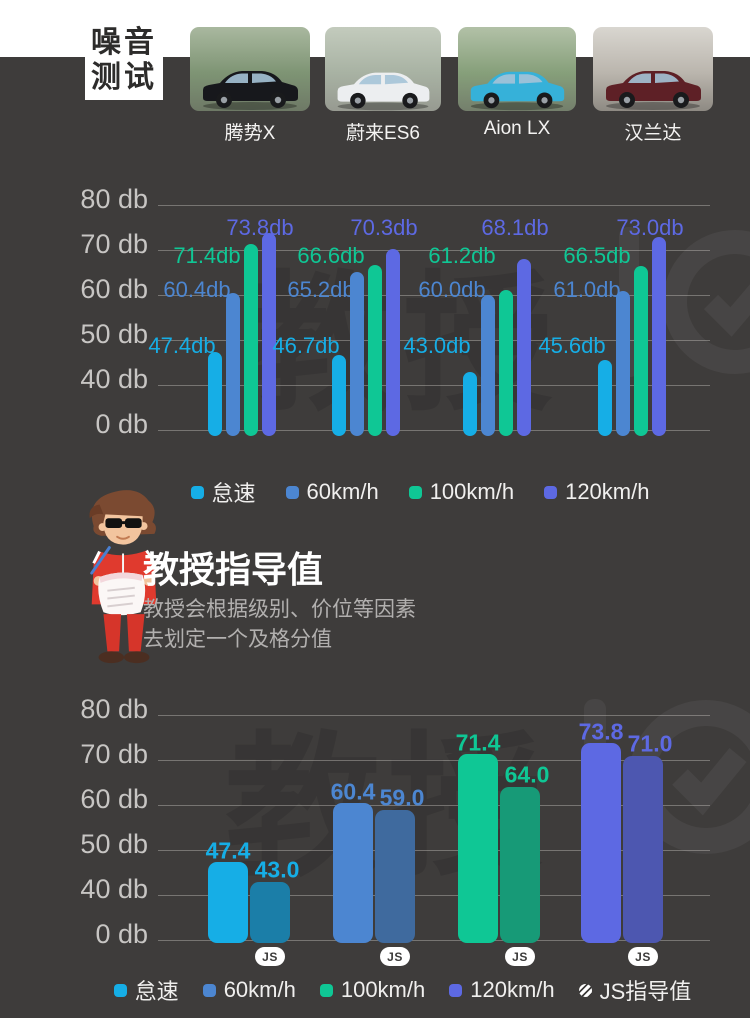 This screenshot has width=750, height=1018. Describe the element at coordinates (182, 345) in the screenshot. I see `bar-value-label: 47.4db` at that location.